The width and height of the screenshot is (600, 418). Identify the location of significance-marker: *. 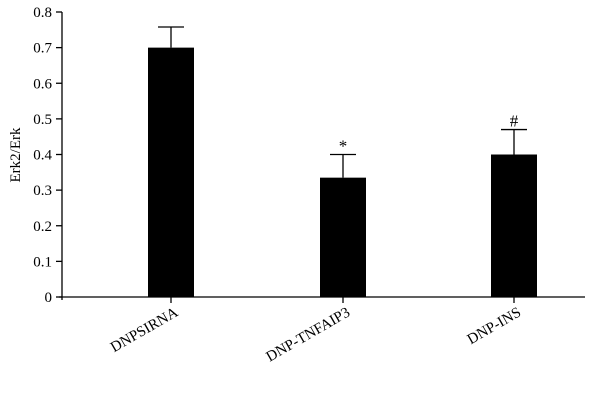
(343, 146).